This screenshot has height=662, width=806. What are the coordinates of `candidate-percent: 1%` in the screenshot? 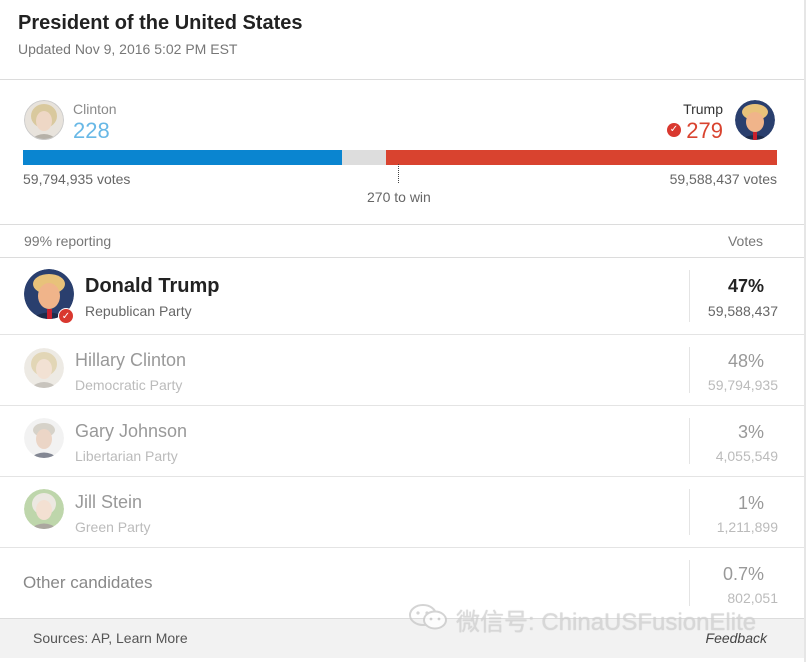 It's located at (750, 503).